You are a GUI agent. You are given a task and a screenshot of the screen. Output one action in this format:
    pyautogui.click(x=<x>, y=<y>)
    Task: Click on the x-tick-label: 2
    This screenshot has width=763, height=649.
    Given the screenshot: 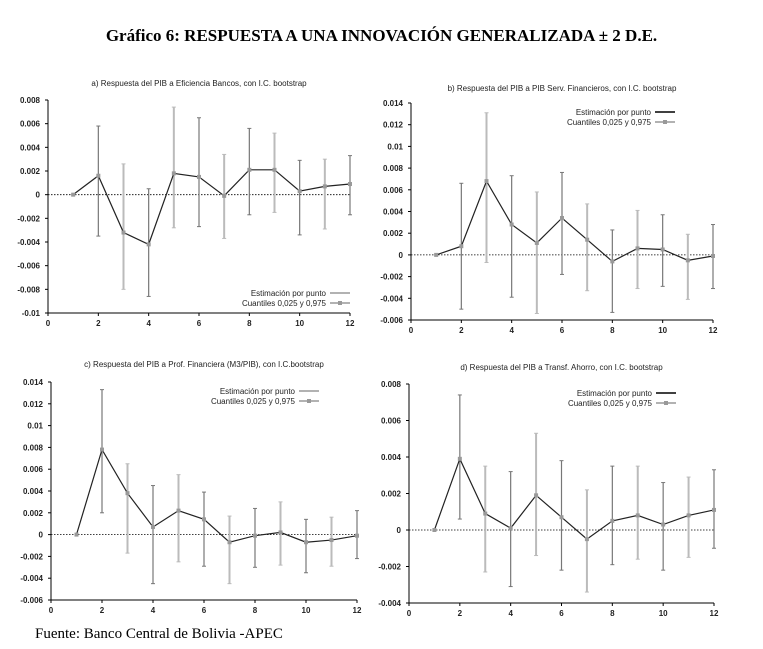 What is the action you would take?
    pyautogui.click(x=102, y=610)
    